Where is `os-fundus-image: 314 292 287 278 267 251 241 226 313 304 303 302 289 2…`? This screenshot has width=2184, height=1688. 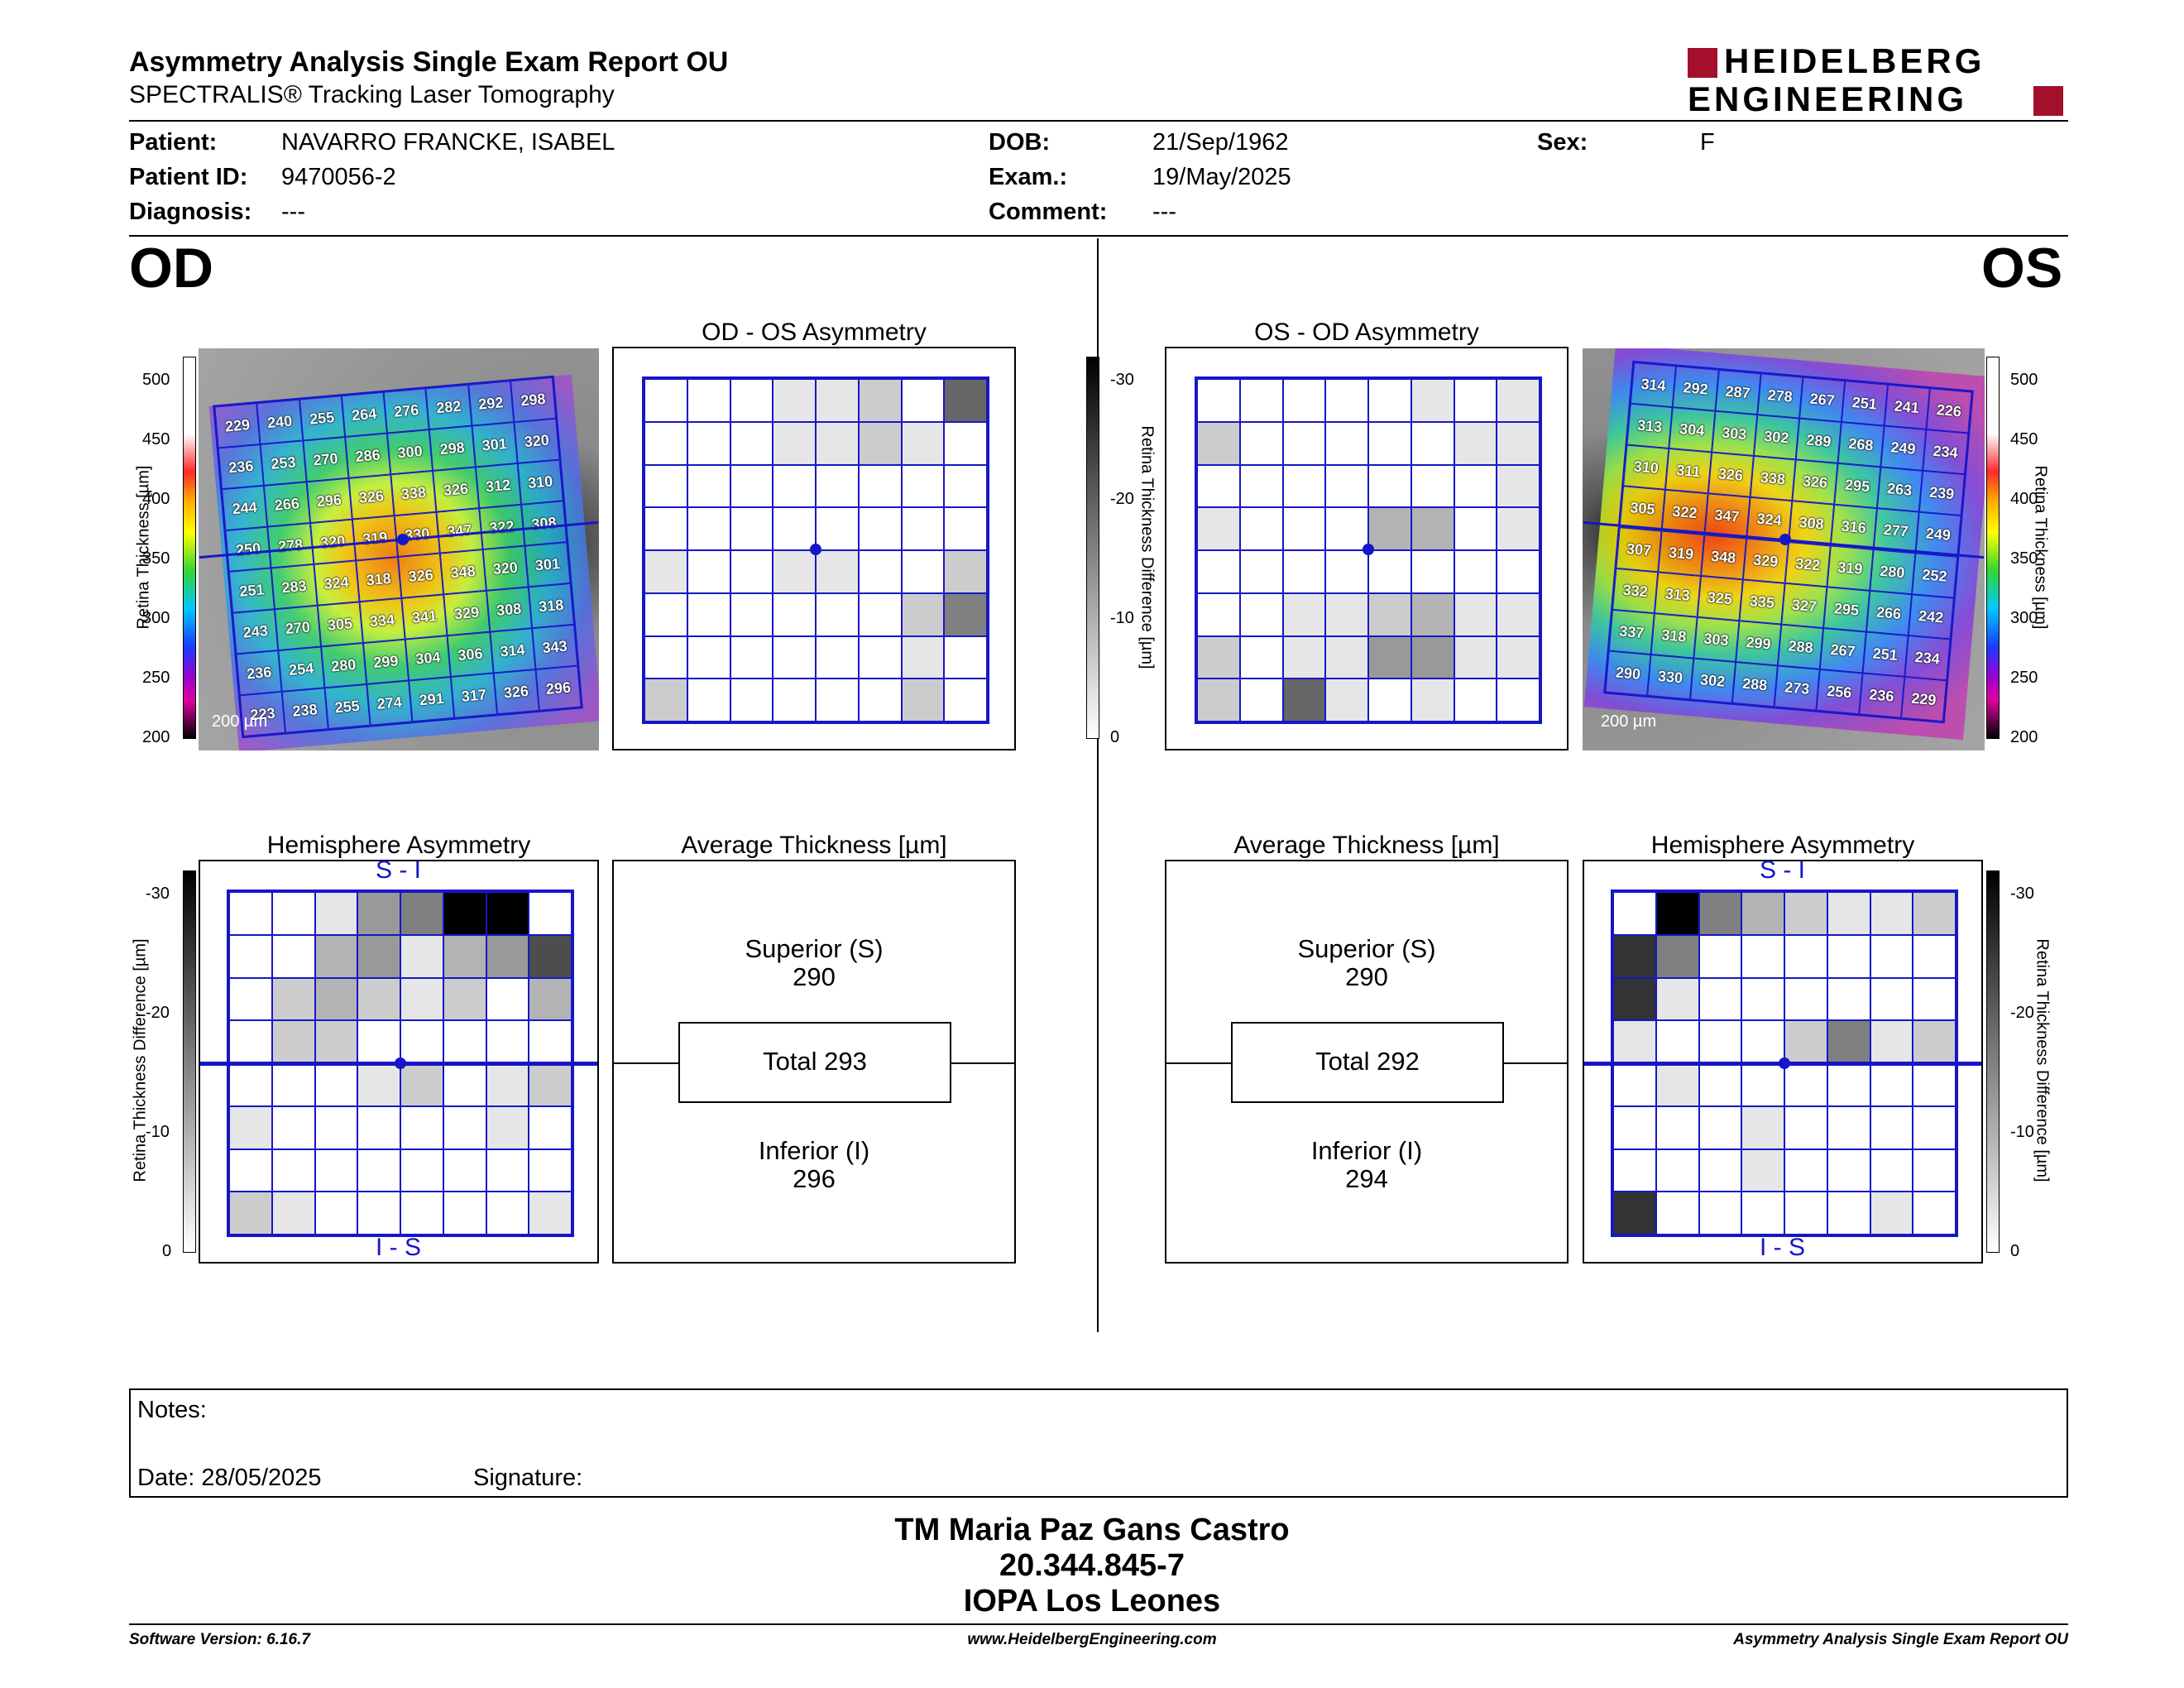 os-fundus-image: 314 292 287 278 267 251 241 226 313 304 303 302 289 2… is located at coordinates (1784, 549).